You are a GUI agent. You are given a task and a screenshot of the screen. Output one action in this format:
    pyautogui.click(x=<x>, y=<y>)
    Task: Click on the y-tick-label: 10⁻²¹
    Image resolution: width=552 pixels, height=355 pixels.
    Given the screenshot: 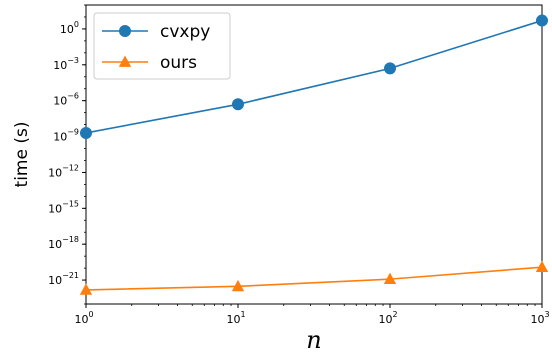 What is the action you would take?
    pyautogui.click(x=63, y=279)
    